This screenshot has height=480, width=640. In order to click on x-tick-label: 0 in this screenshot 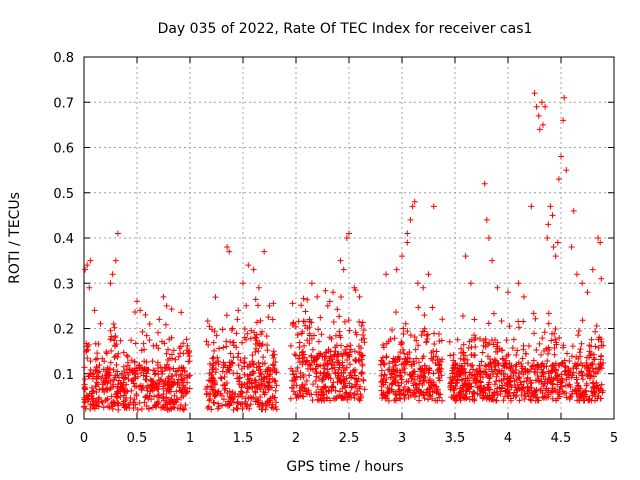, I will do `click(84, 438)`.